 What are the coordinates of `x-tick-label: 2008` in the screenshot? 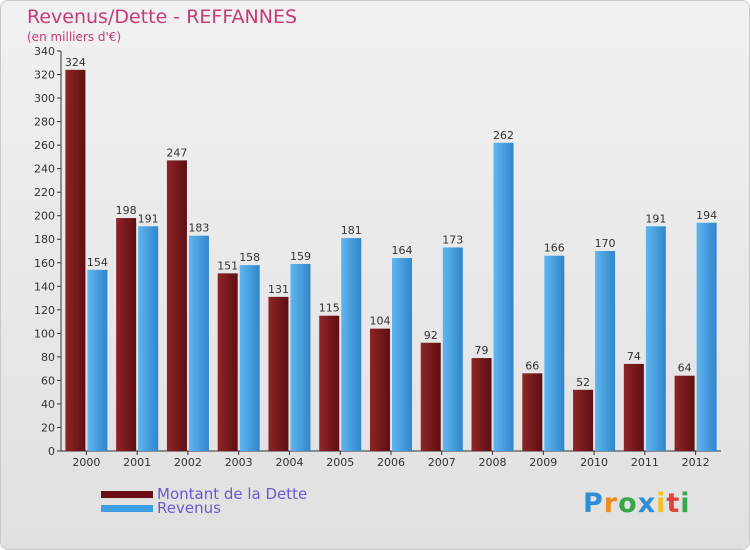 It's located at (493, 462).